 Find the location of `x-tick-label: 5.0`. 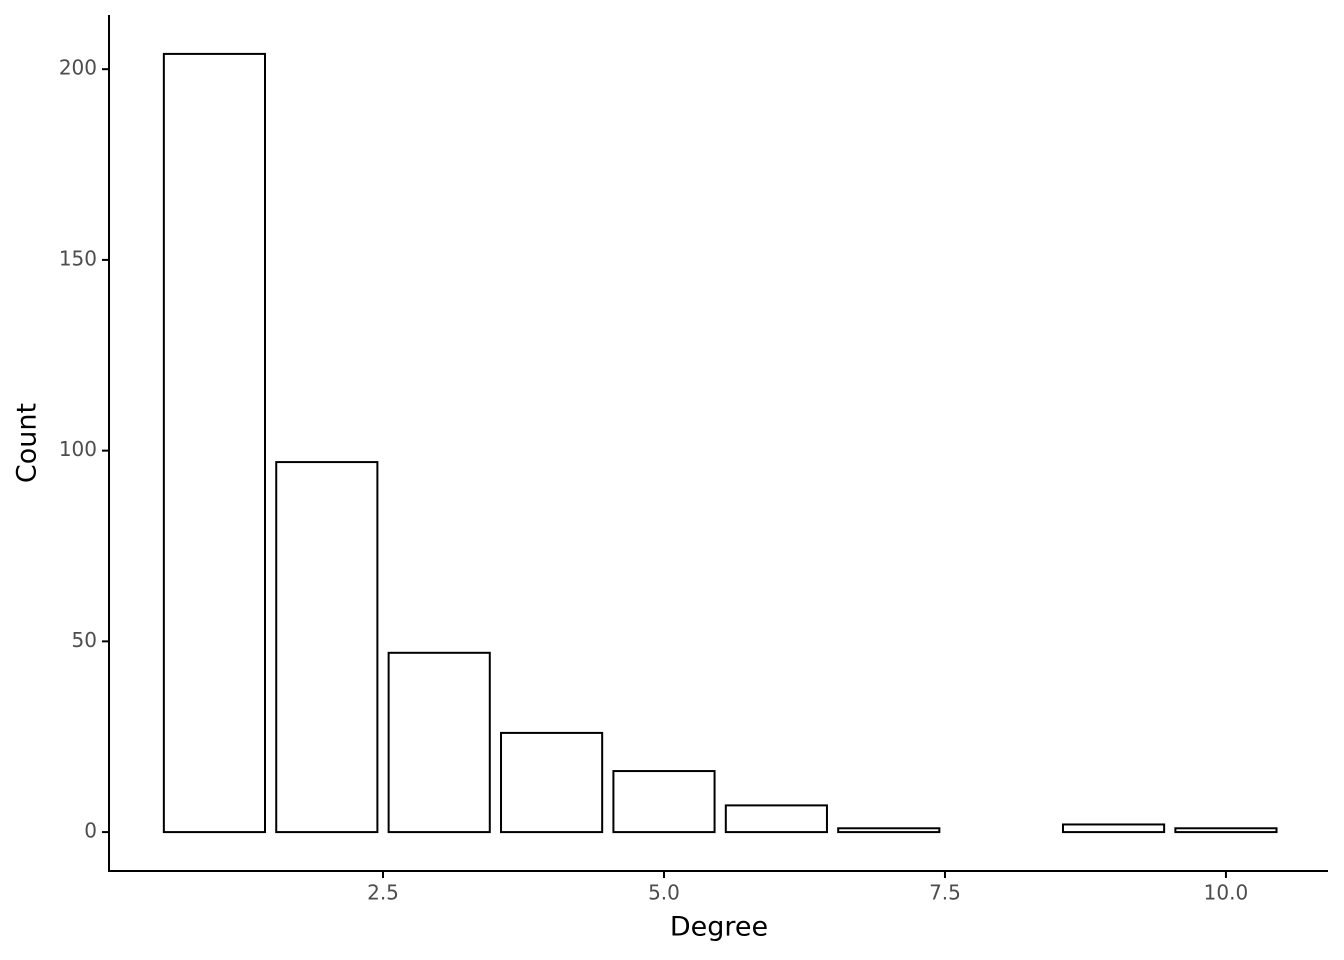

x-tick-label: 5.0 is located at coordinates (664, 893).